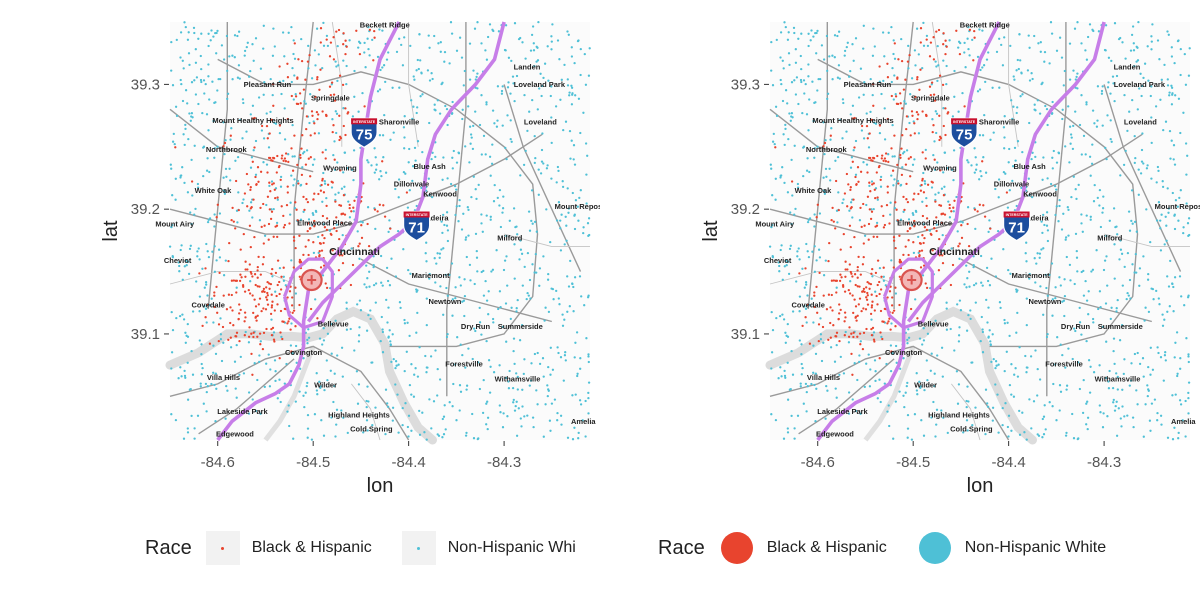  I want to click on place-label: Milford, so click(1109, 237).